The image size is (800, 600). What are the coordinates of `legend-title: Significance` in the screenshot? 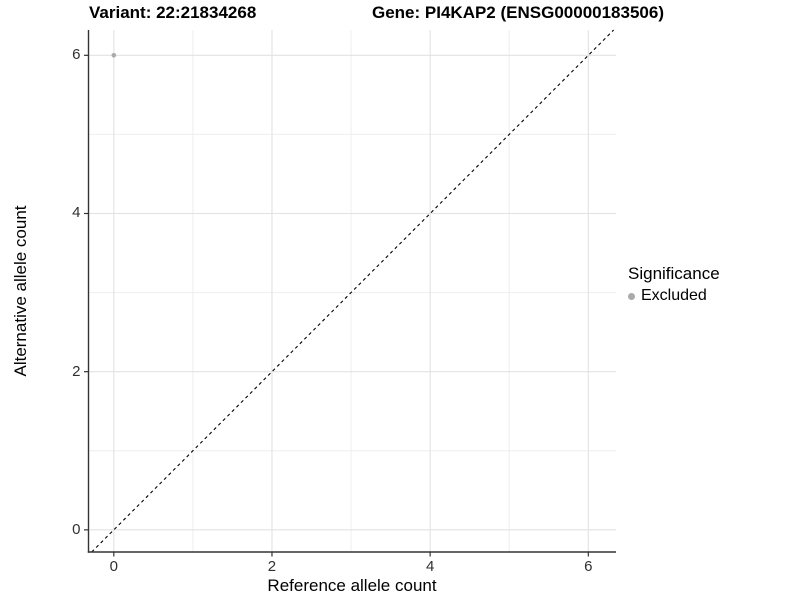 It's located at (674, 273).